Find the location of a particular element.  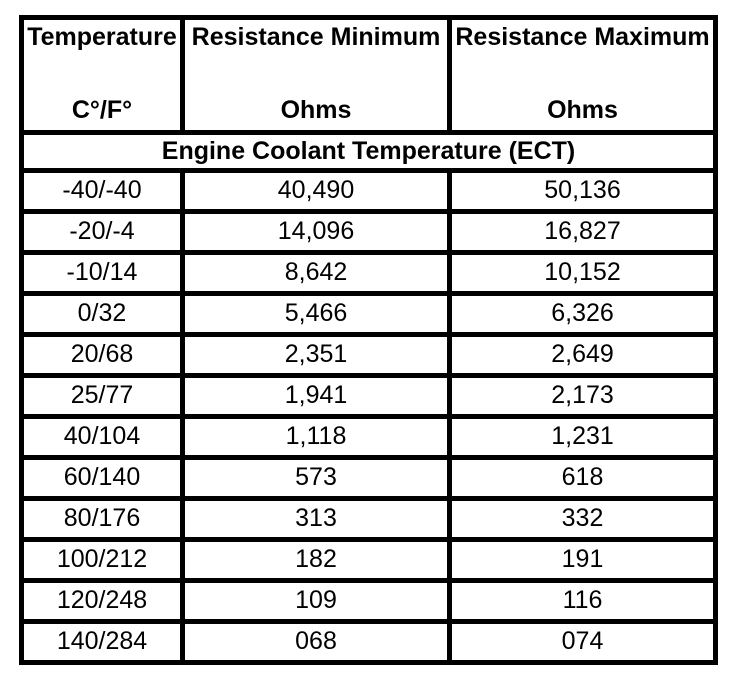

column-unit-temperature: C°/F° is located at coordinates (102, 109).